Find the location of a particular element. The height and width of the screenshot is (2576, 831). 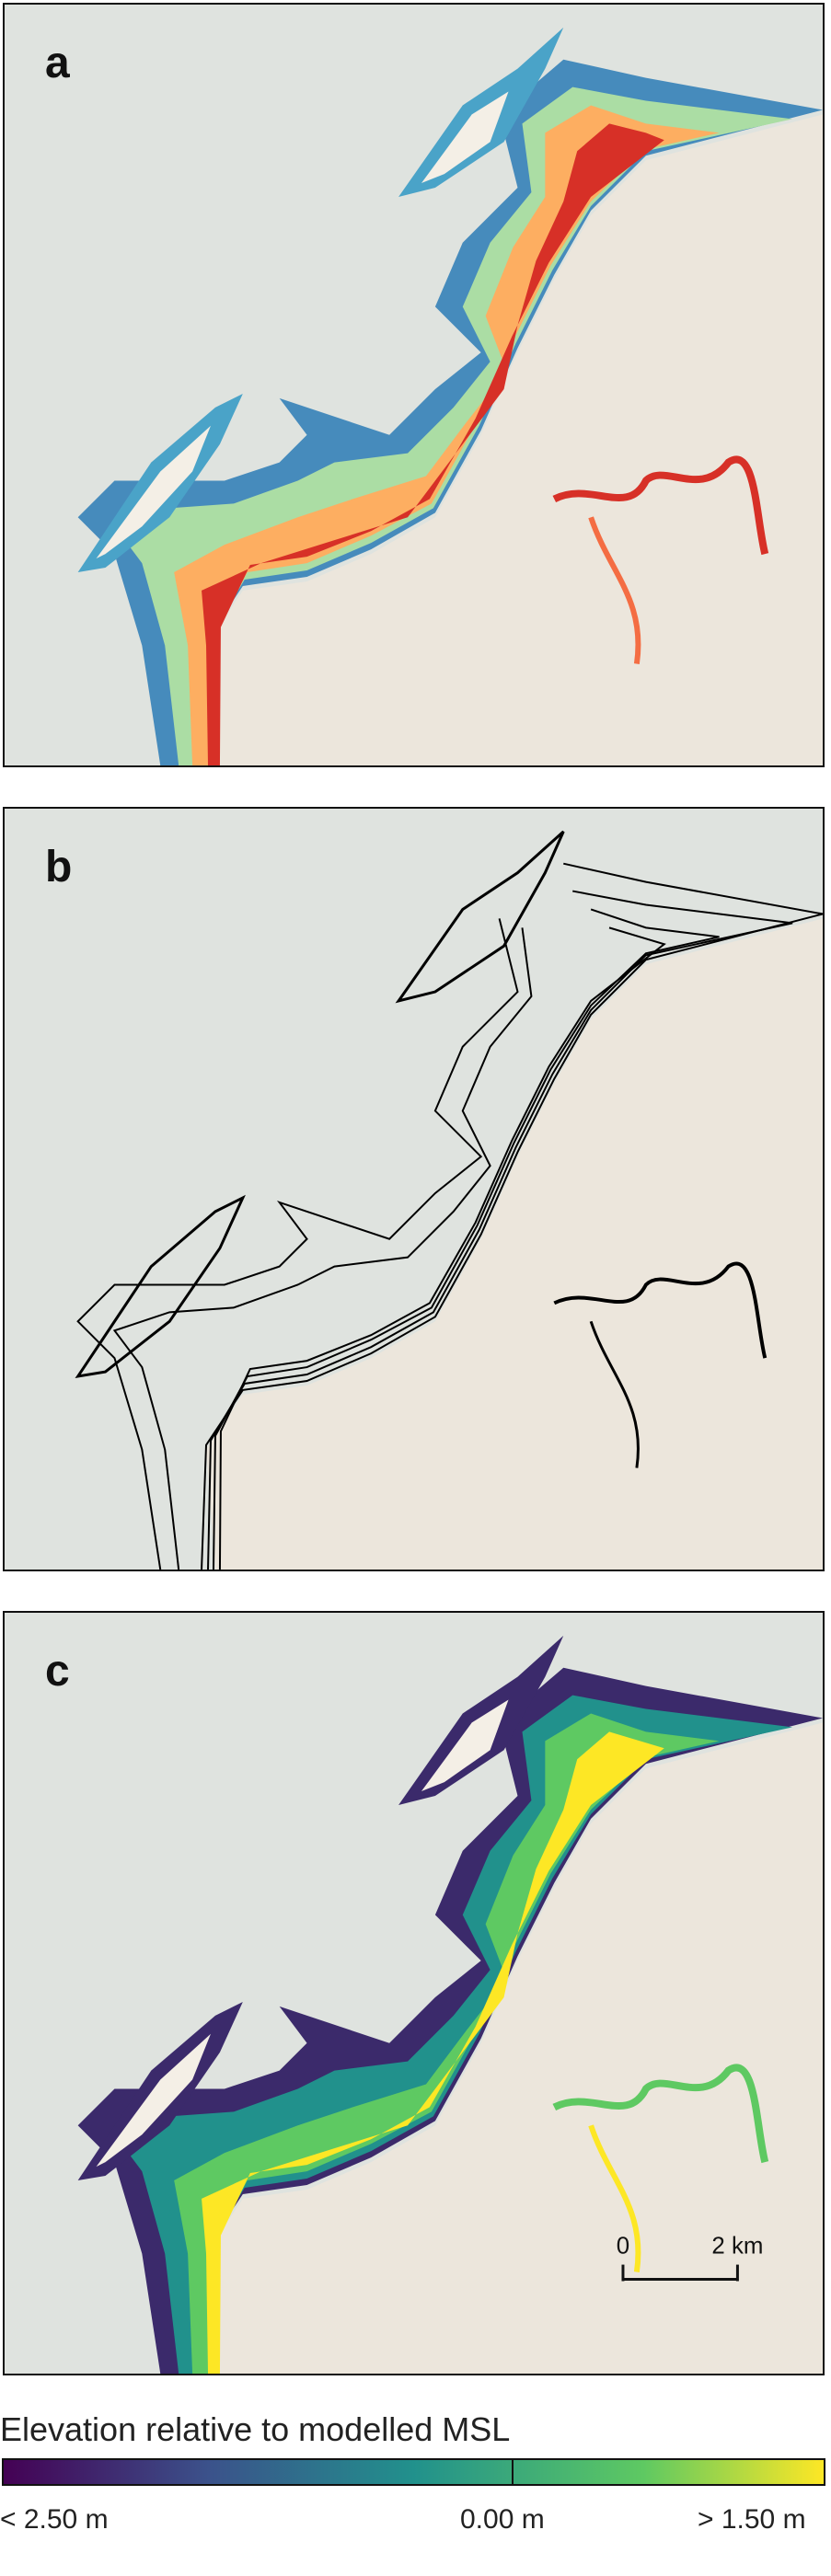

scale-bar-left-label: 0 is located at coordinates (623, 2247).